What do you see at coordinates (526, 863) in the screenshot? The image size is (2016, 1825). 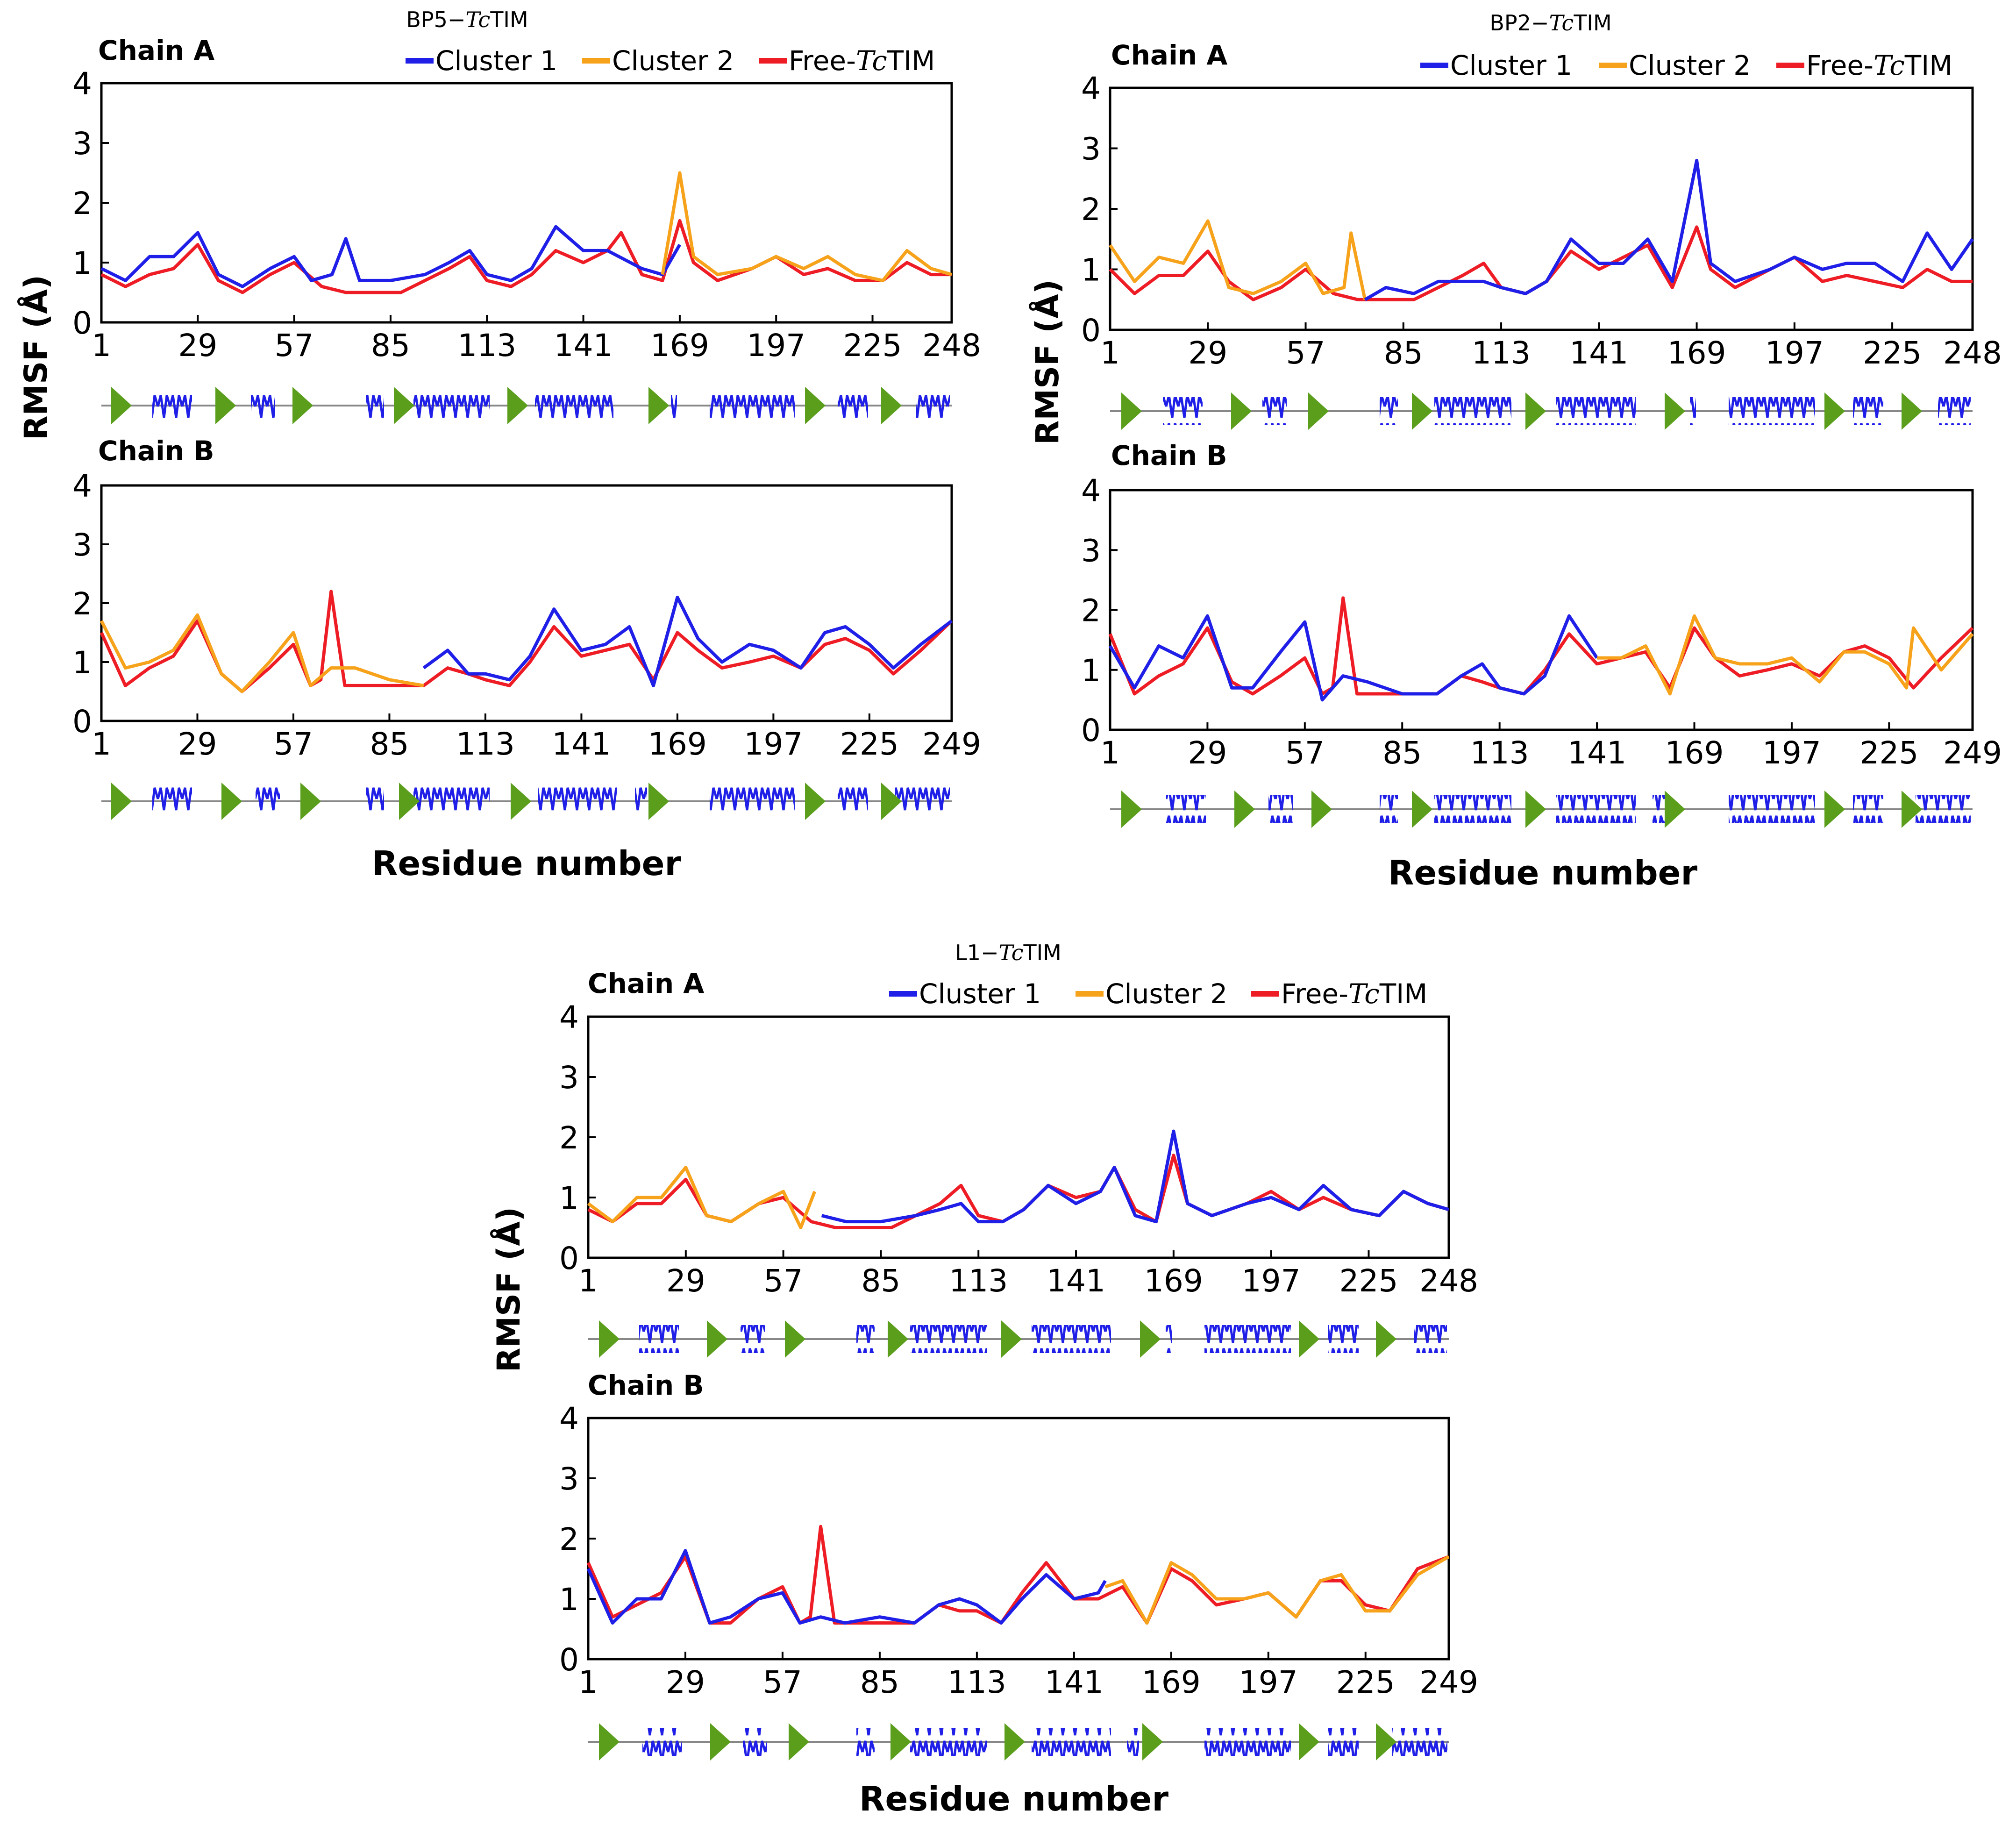 I see `x-axis-label: Residue number` at bounding box center [526, 863].